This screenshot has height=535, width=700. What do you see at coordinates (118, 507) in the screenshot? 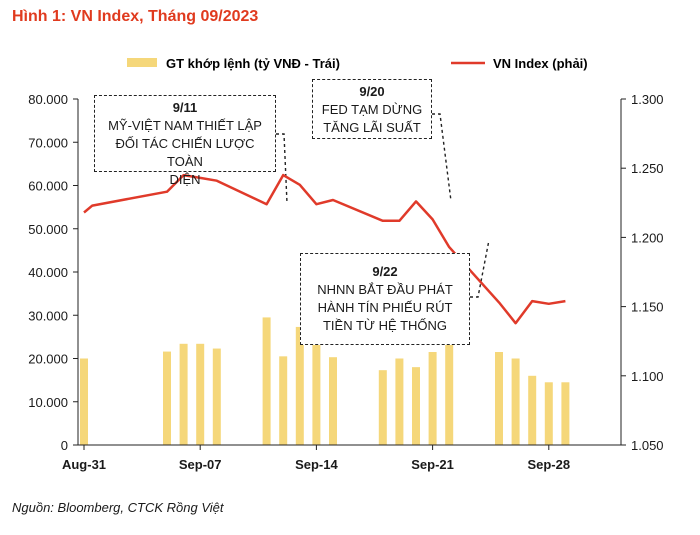
I see `source-note: Nguồn: Bloomberg, CTCK Rồng Việt` at bounding box center [118, 507].